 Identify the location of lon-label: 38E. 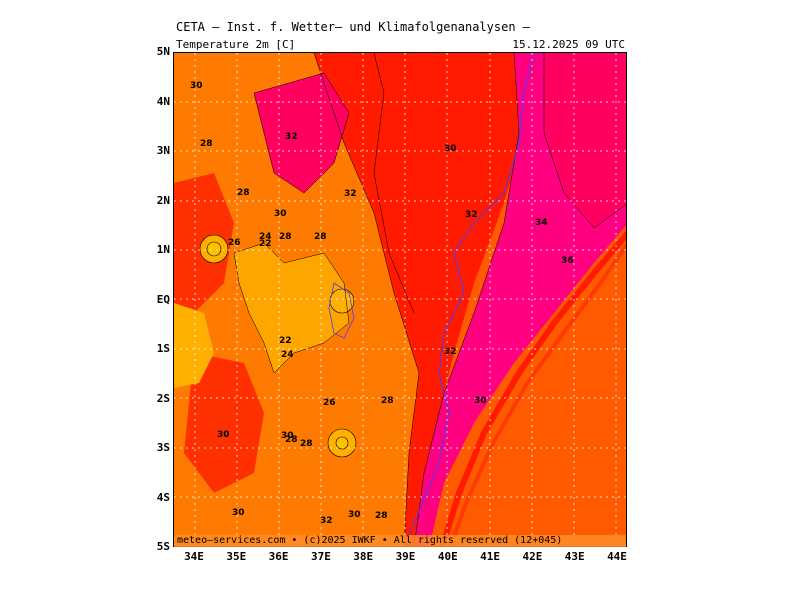
(363, 556).